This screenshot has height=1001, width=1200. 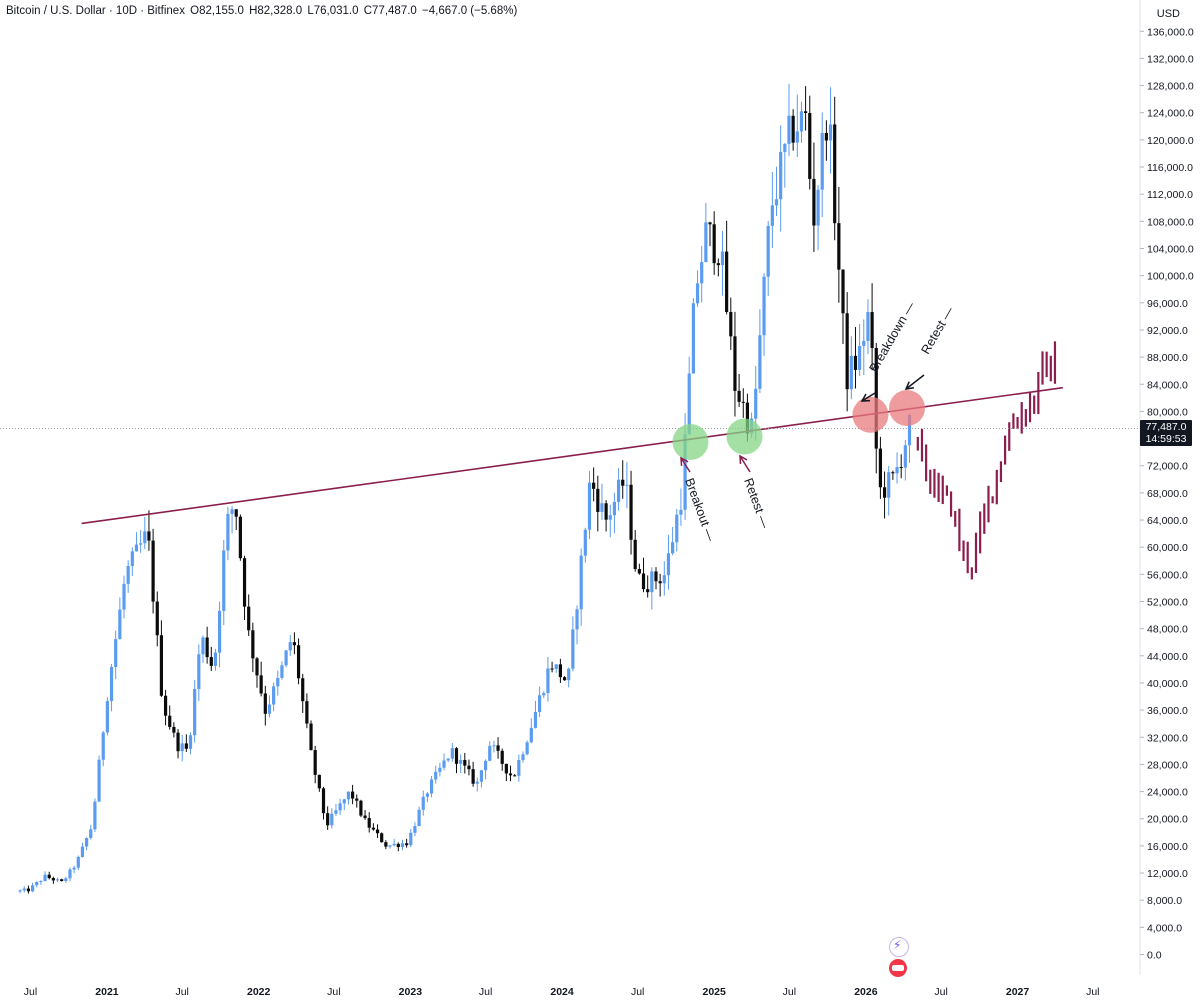 I want to click on y-tick-label: 92,000.0, so click(x=1167, y=331).